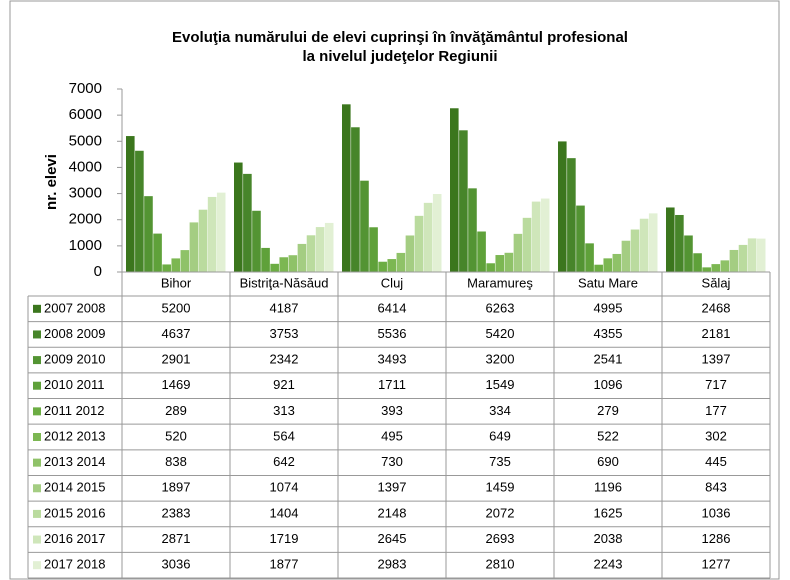  What do you see at coordinates (74, 538) in the screenshot?
I see `legend-label: 2016 2017` at bounding box center [74, 538].